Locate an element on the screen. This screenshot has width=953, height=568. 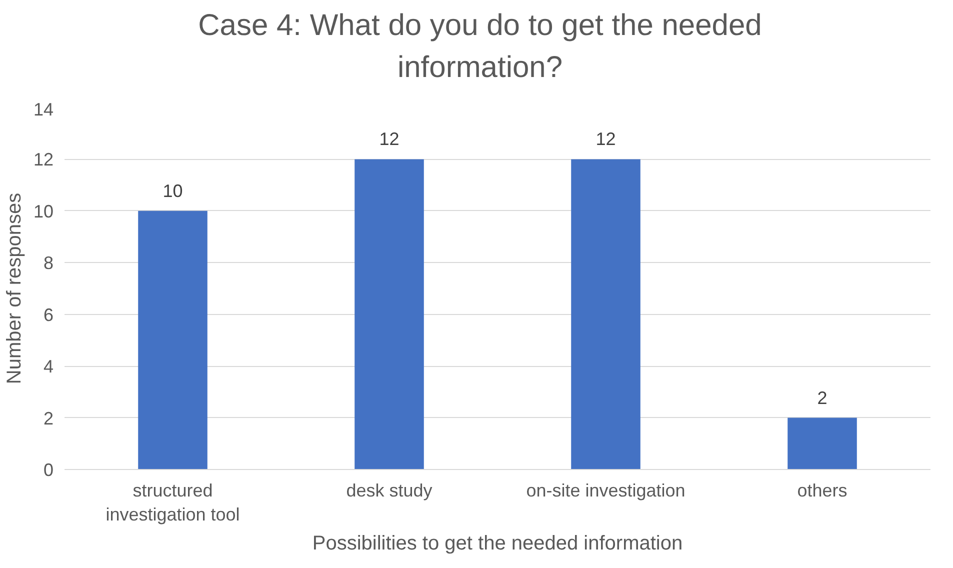
data-label: 2 is located at coordinates (822, 398).